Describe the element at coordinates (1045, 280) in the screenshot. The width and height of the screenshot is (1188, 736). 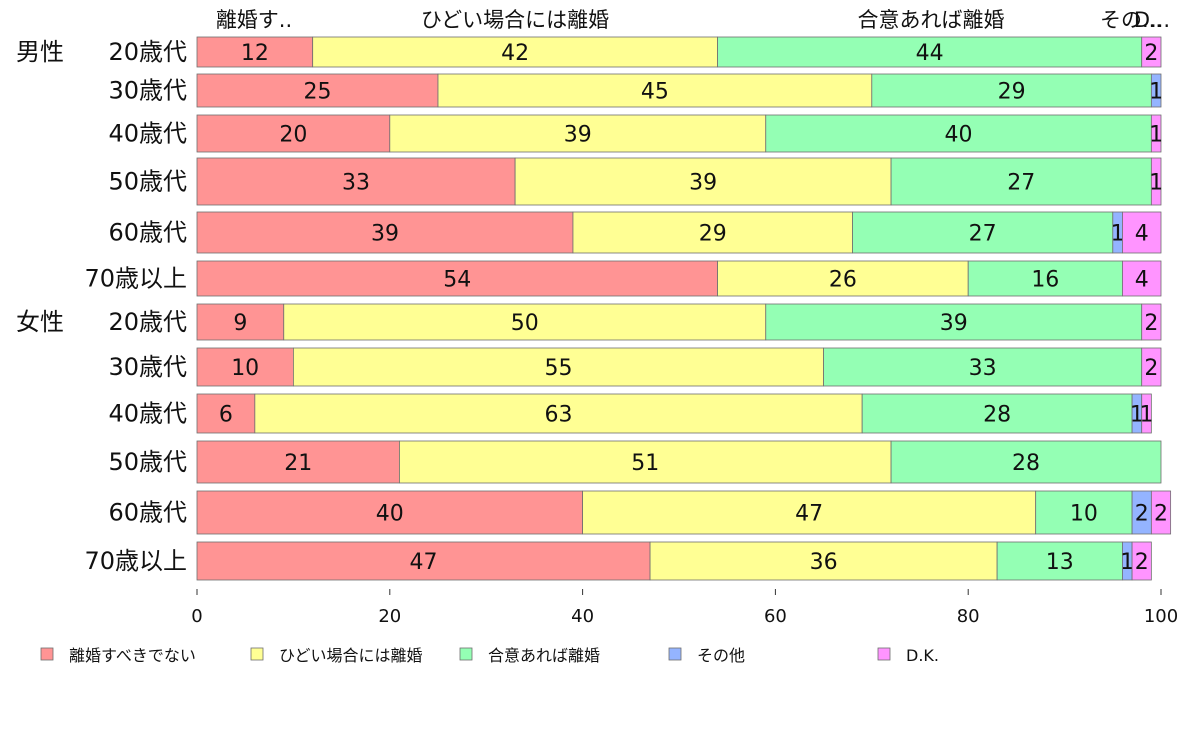
I see `bar-value-label: 16` at that location.